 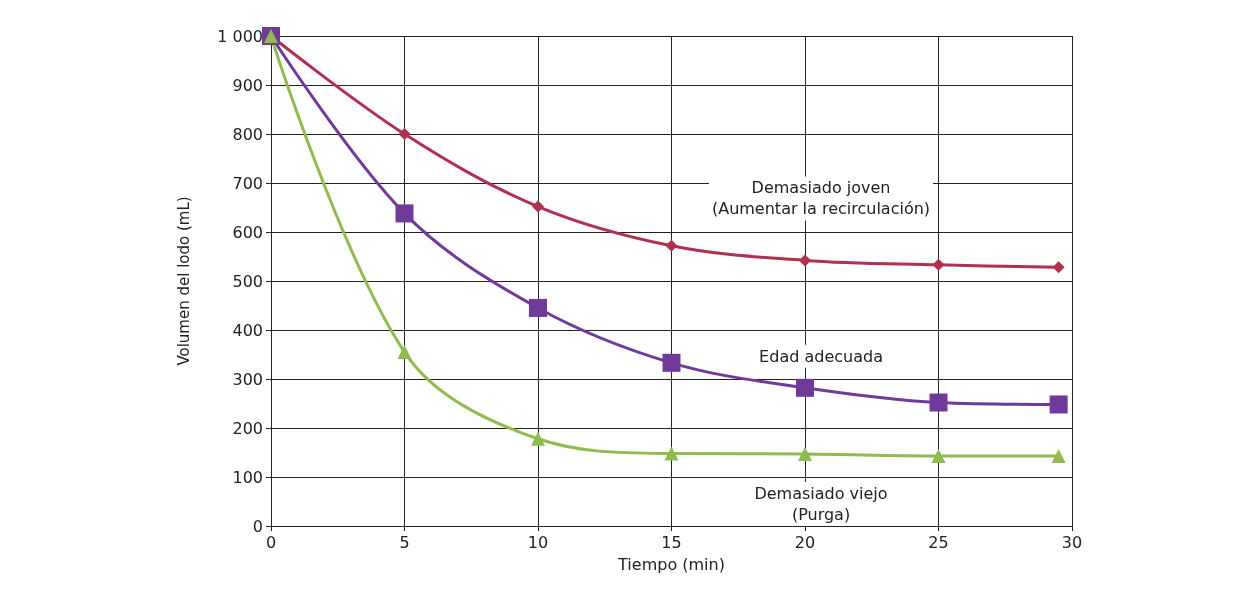 I want to click on y-tick-label: 900, so click(x=247, y=85).